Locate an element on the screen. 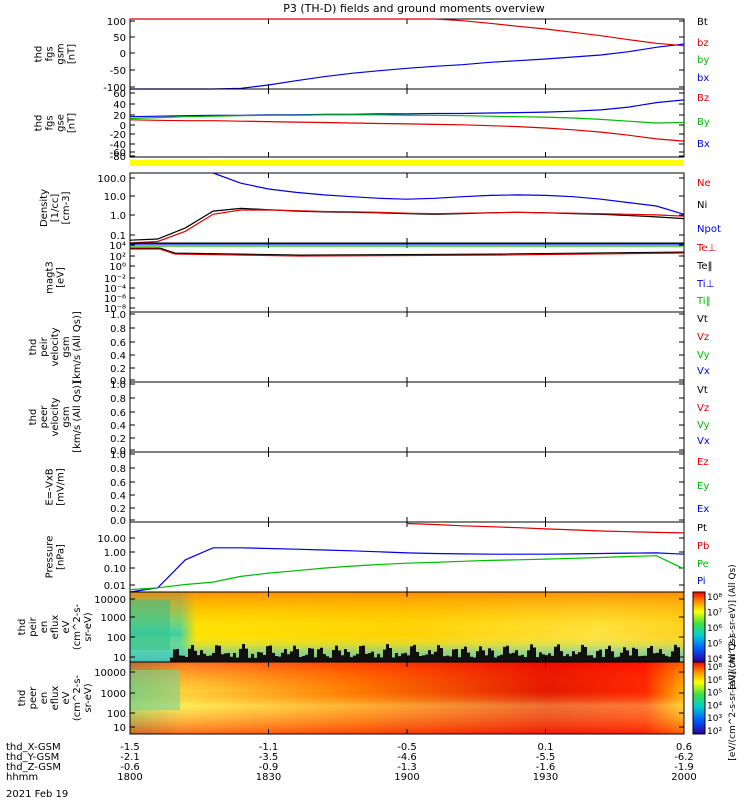  y-tick-label: -80 is located at coordinates (118, 157).